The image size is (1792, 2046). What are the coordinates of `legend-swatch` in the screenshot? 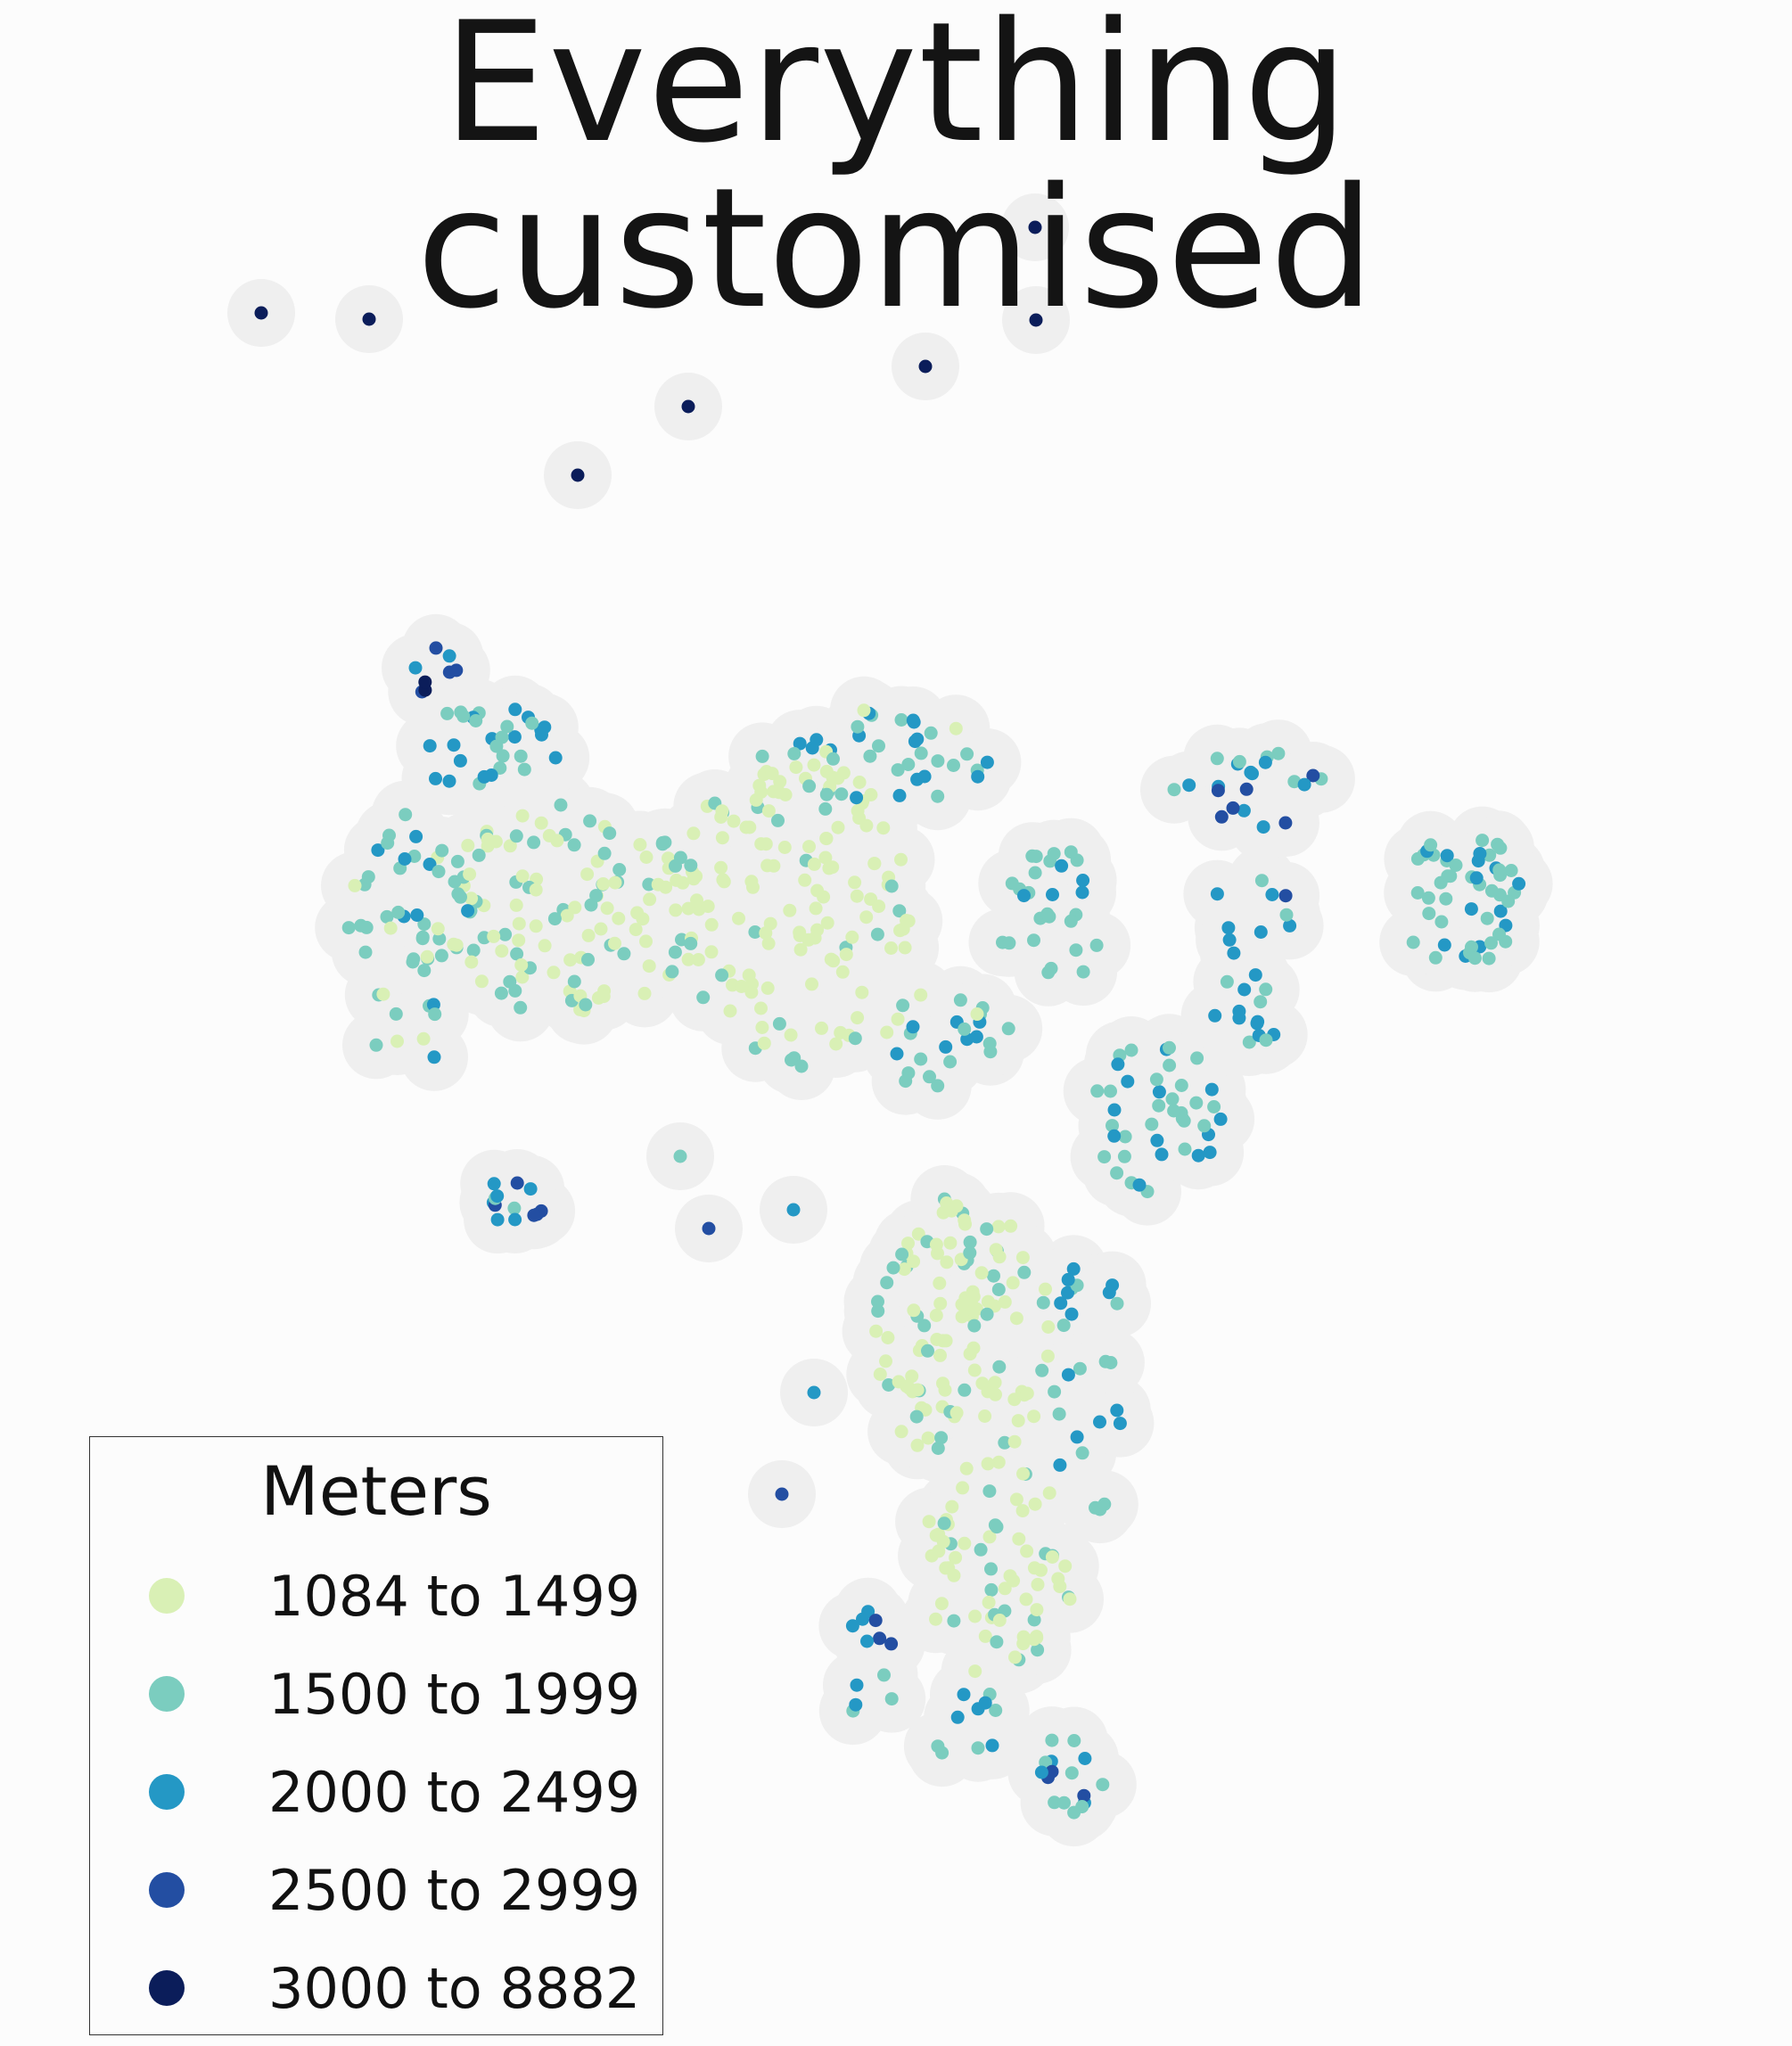 It's located at (167, 1792).